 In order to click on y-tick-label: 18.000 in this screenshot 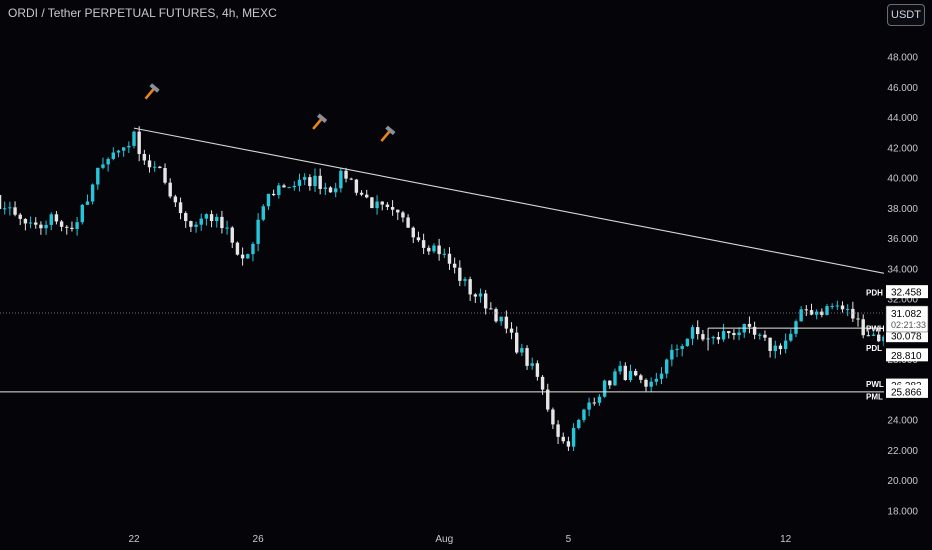, I will do `click(902, 511)`.